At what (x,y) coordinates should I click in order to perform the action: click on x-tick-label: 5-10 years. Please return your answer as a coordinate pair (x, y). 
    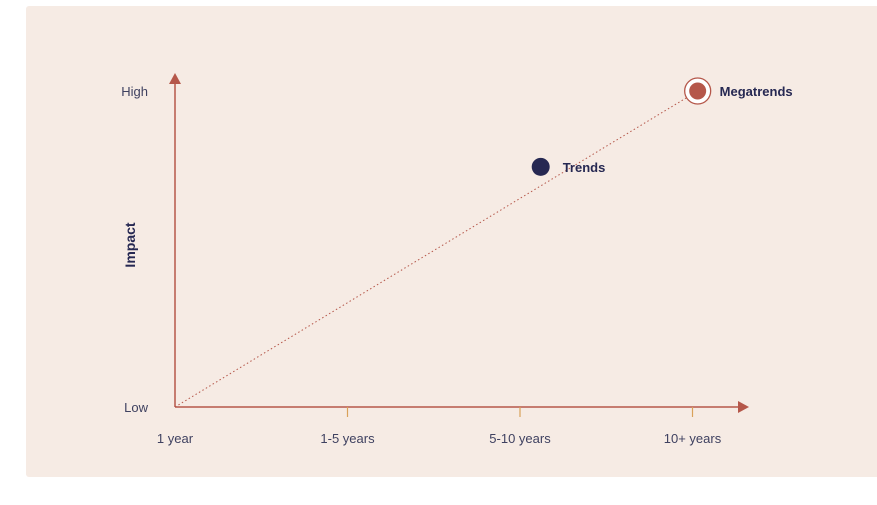
    Looking at the image, I should click on (520, 438).